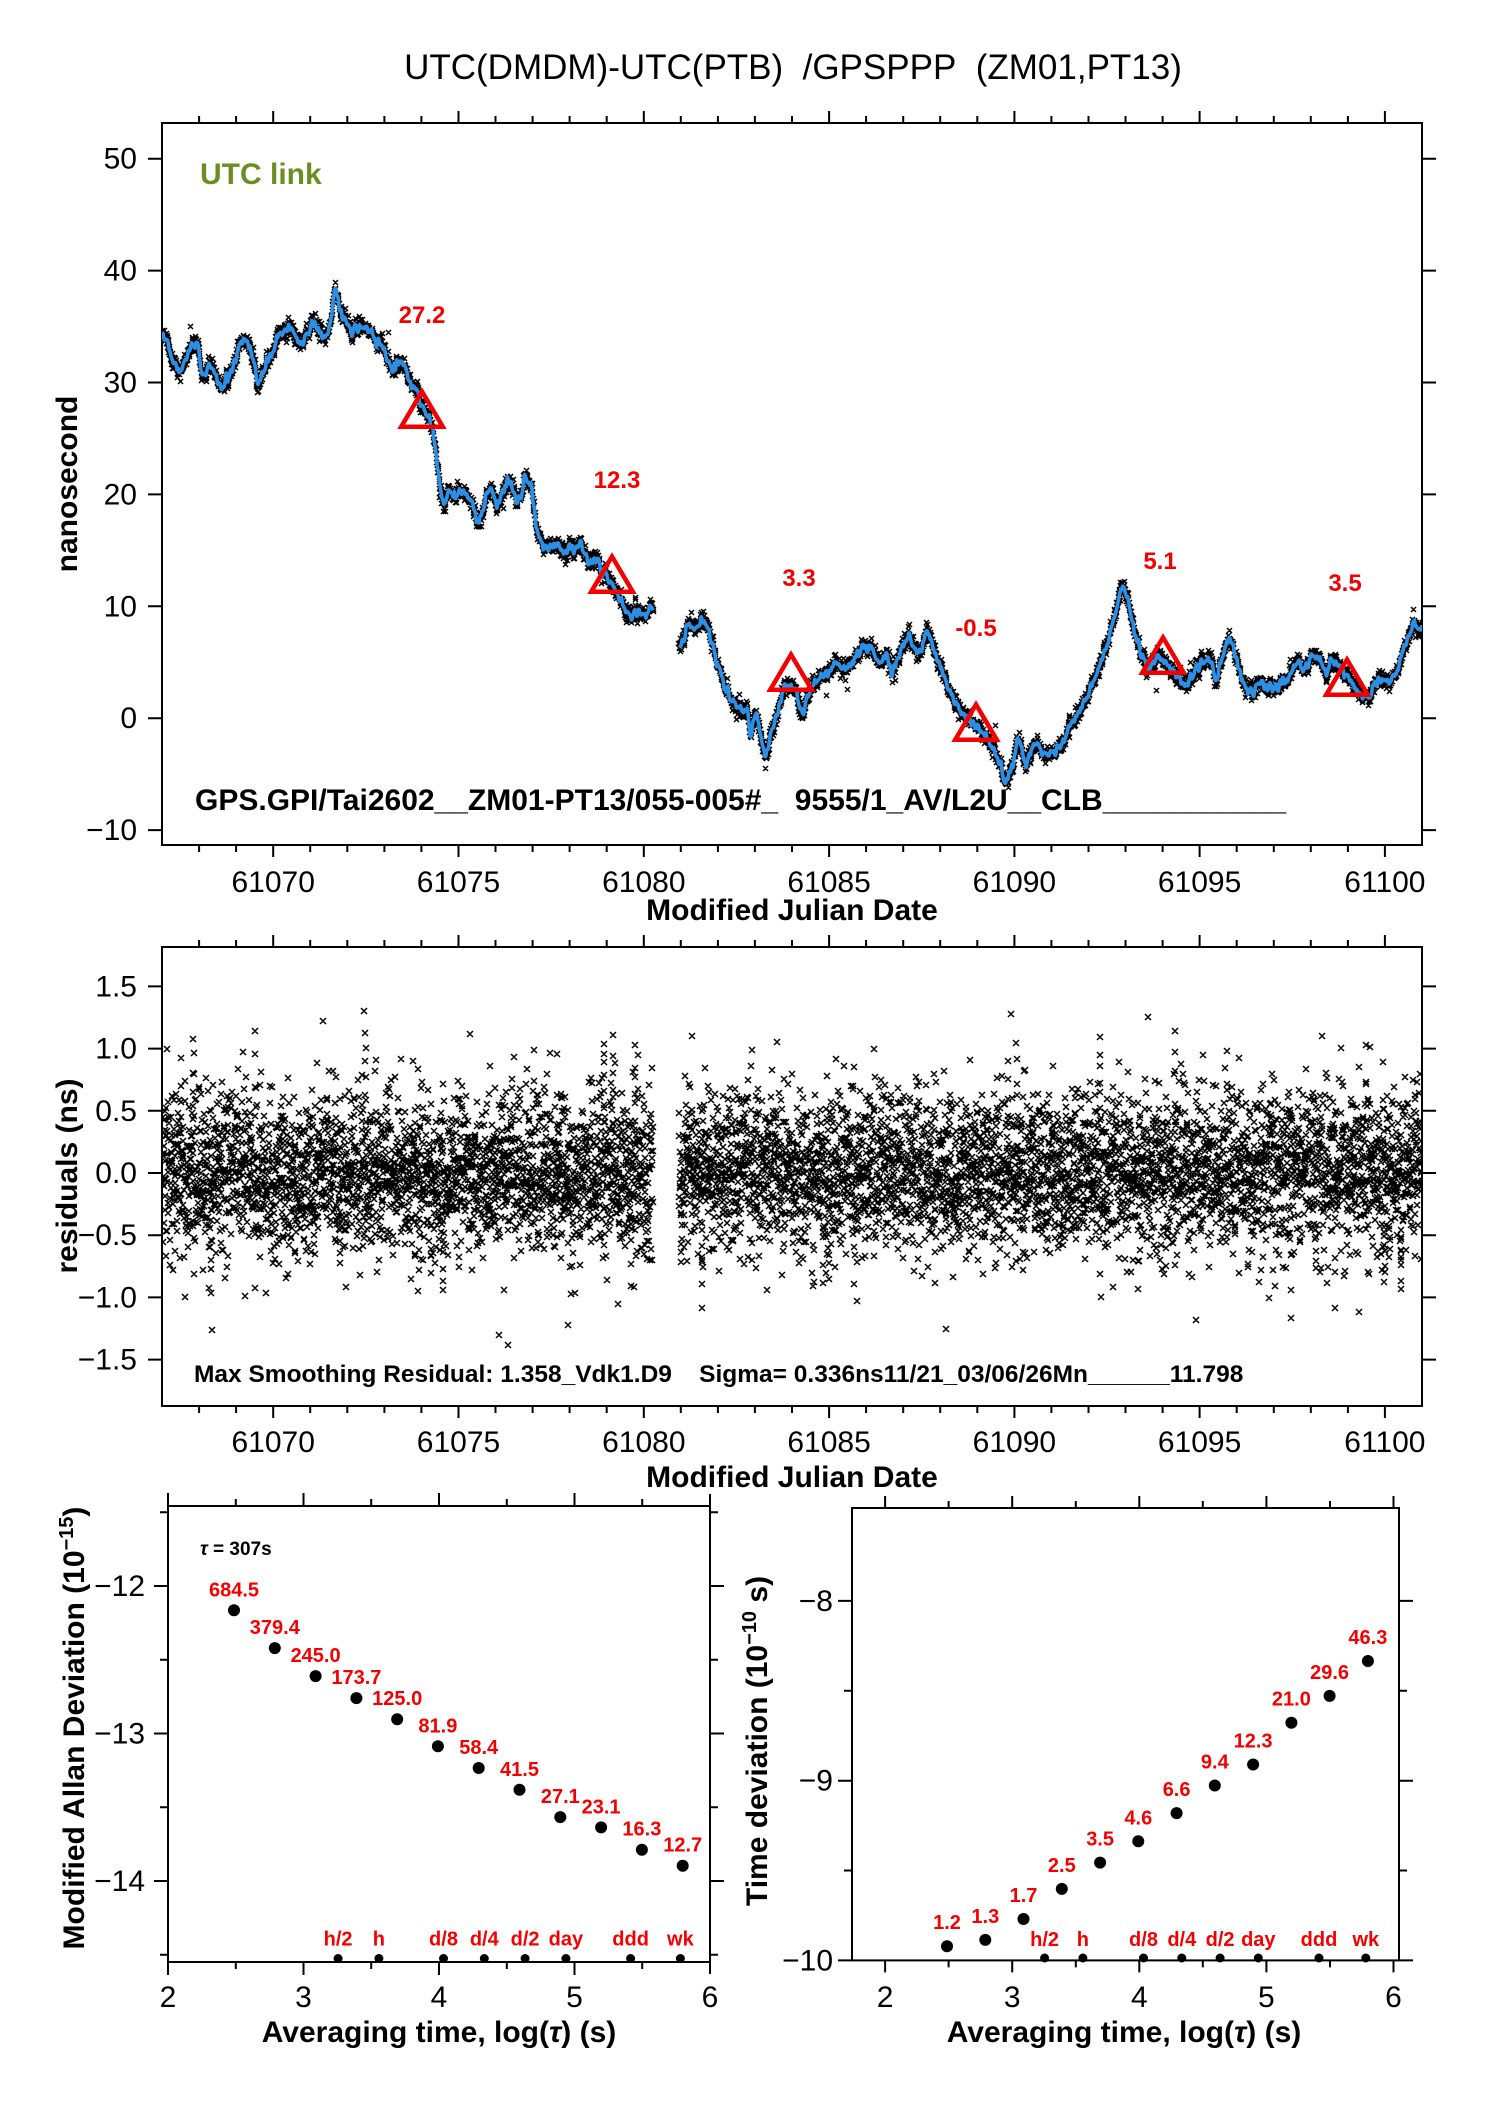 This screenshot has height=2110, width=1488. Describe the element at coordinates (67, 484) in the screenshot. I see `svg-text: nanosecond` at that location.